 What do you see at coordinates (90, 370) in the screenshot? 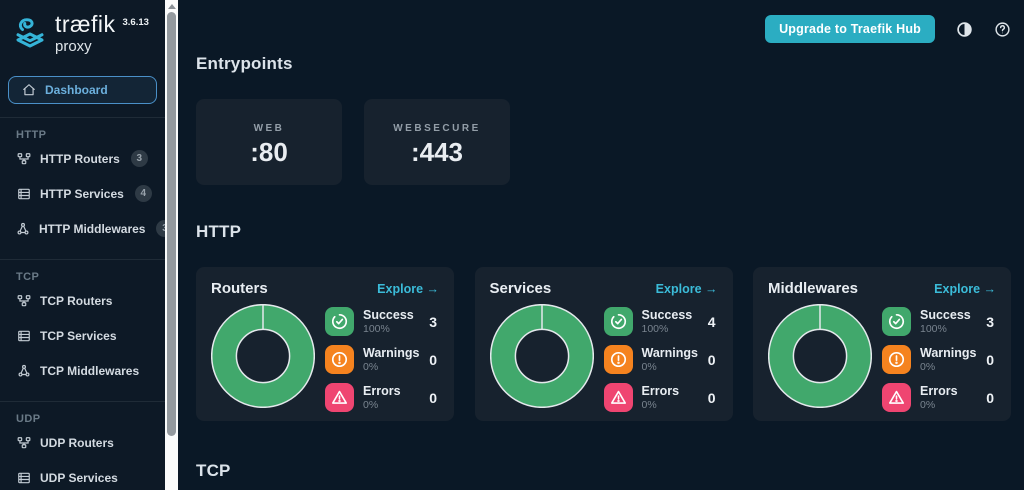
I see `sidebar-item-label: TCP Middlewares` at bounding box center [90, 370].